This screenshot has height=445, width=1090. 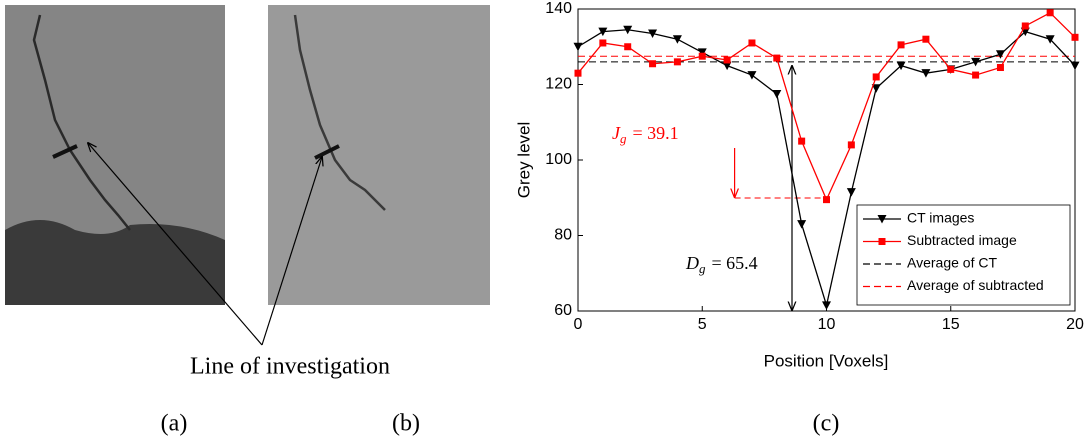 I want to click on x-tick-label: 10, so click(x=827, y=324).